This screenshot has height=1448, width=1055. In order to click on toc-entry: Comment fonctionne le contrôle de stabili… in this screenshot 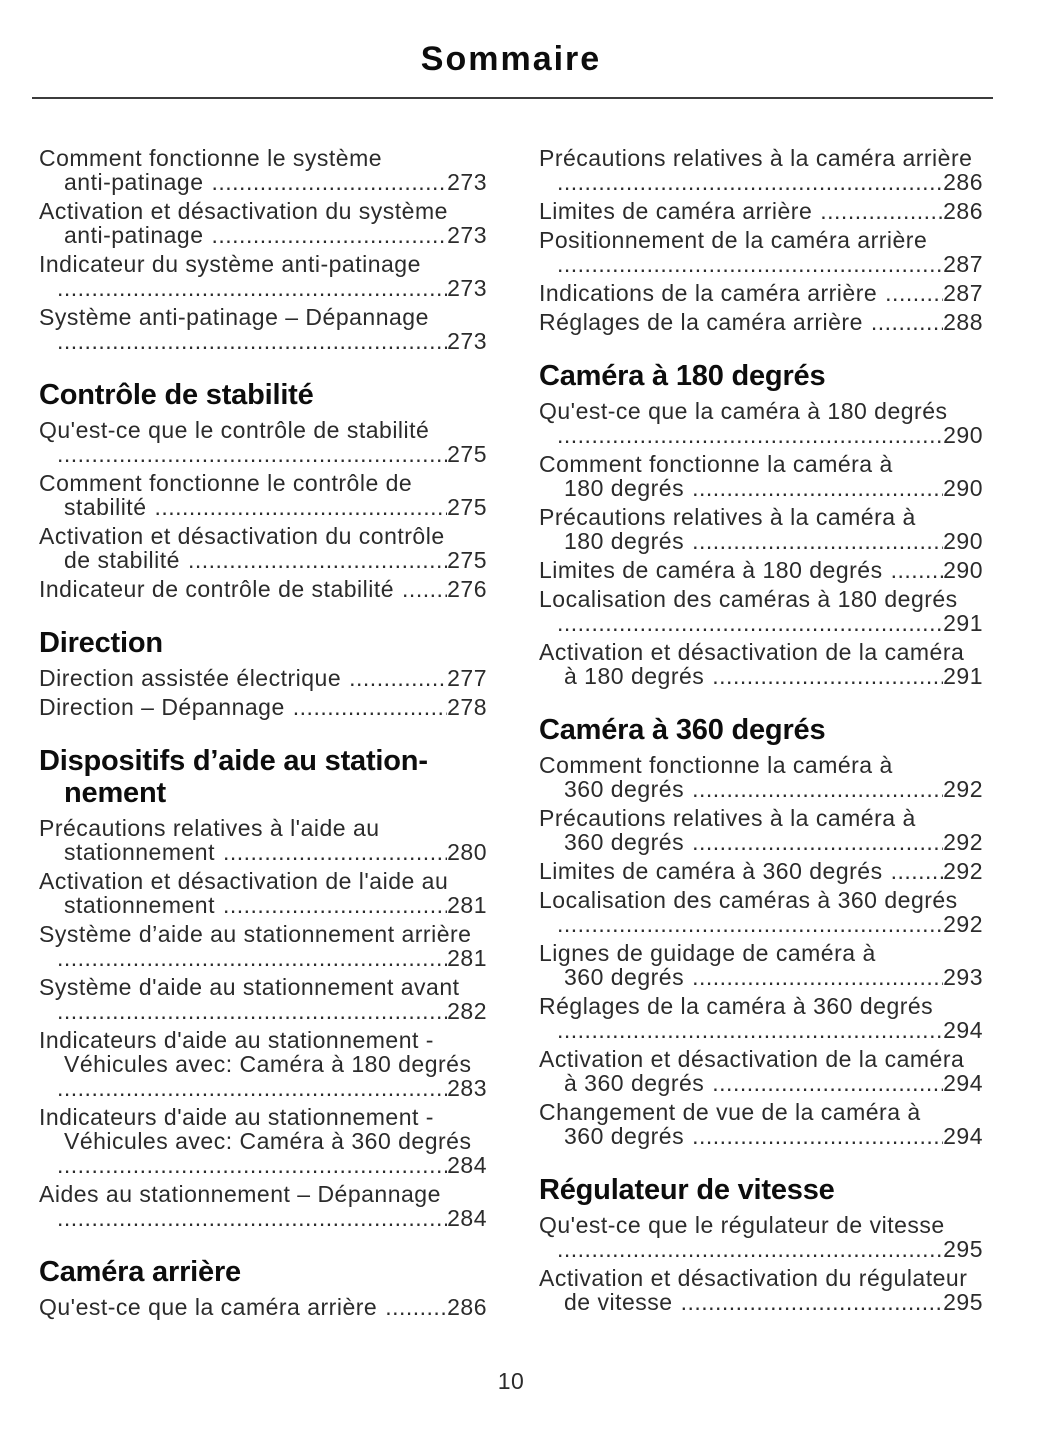, I will do `click(263, 495)`.